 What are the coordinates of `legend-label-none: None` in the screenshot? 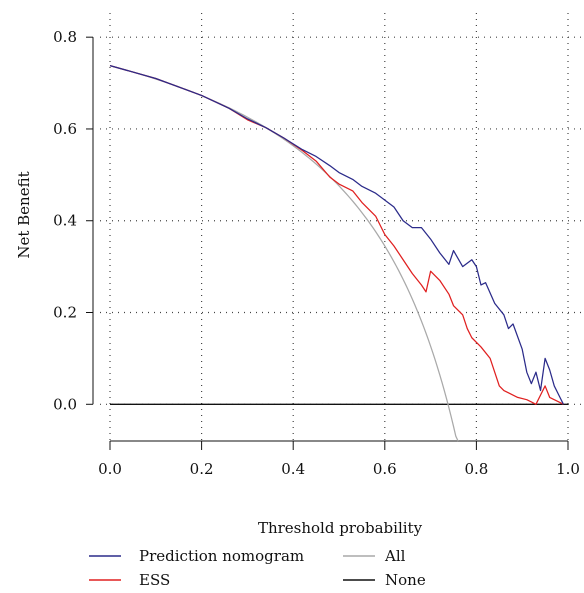 It's located at (405, 580).